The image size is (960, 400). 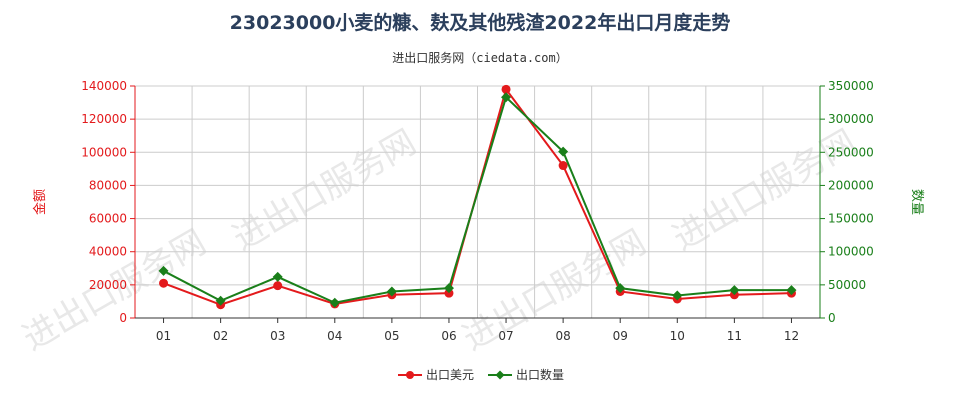 I want to click on y-left-tick-label: 120000, so click(x=104, y=119).